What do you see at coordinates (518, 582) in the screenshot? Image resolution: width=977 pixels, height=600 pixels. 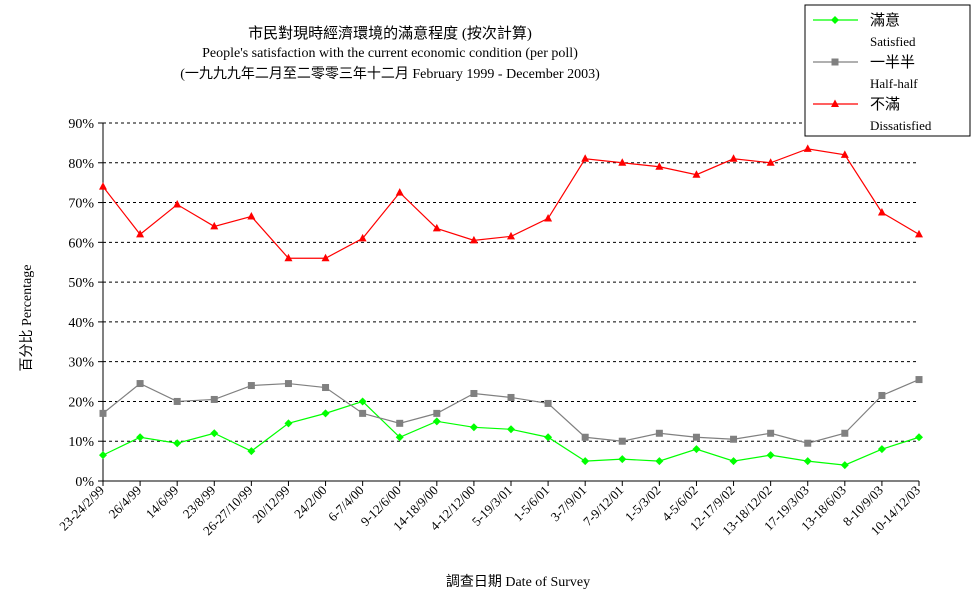 I see `x-axis-label: 調查日期 Date of Survey` at bounding box center [518, 582].